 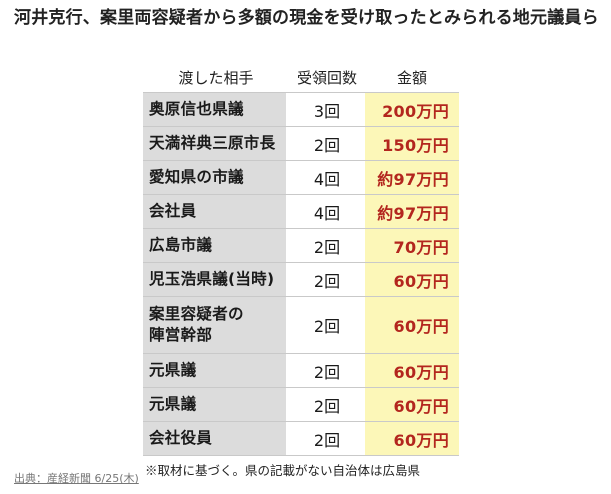 What do you see at coordinates (412, 109) in the screenshot?
I see `amount-cell: 200万円` at bounding box center [412, 109].